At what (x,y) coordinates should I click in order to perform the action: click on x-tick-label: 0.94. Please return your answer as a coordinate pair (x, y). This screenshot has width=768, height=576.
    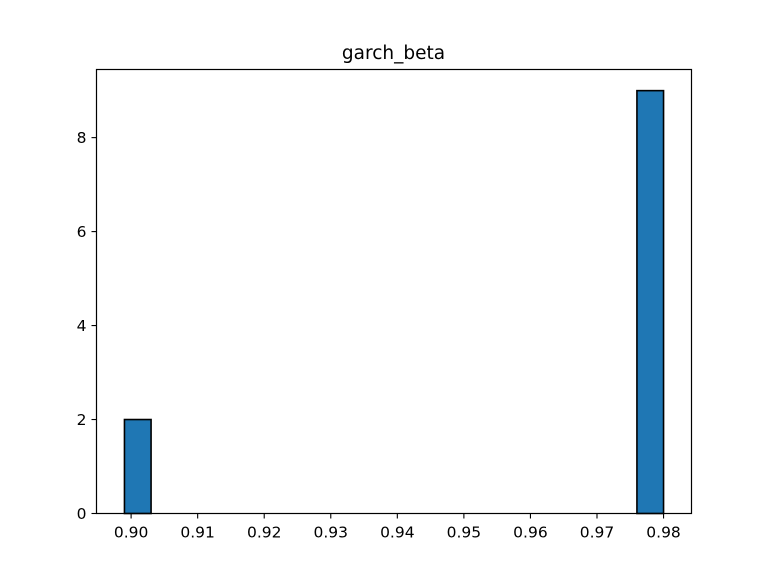
    Looking at the image, I should click on (397, 533).